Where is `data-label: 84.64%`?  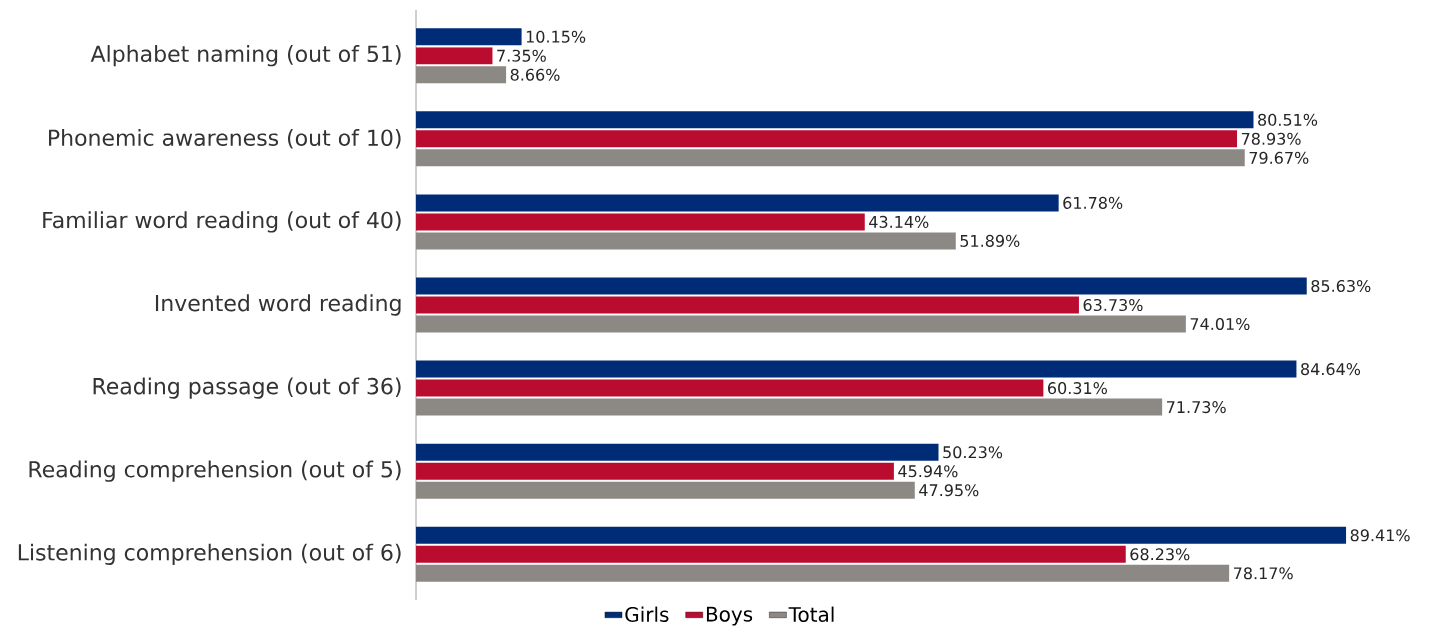
data-label: 84.64% is located at coordinates (1331, 369).